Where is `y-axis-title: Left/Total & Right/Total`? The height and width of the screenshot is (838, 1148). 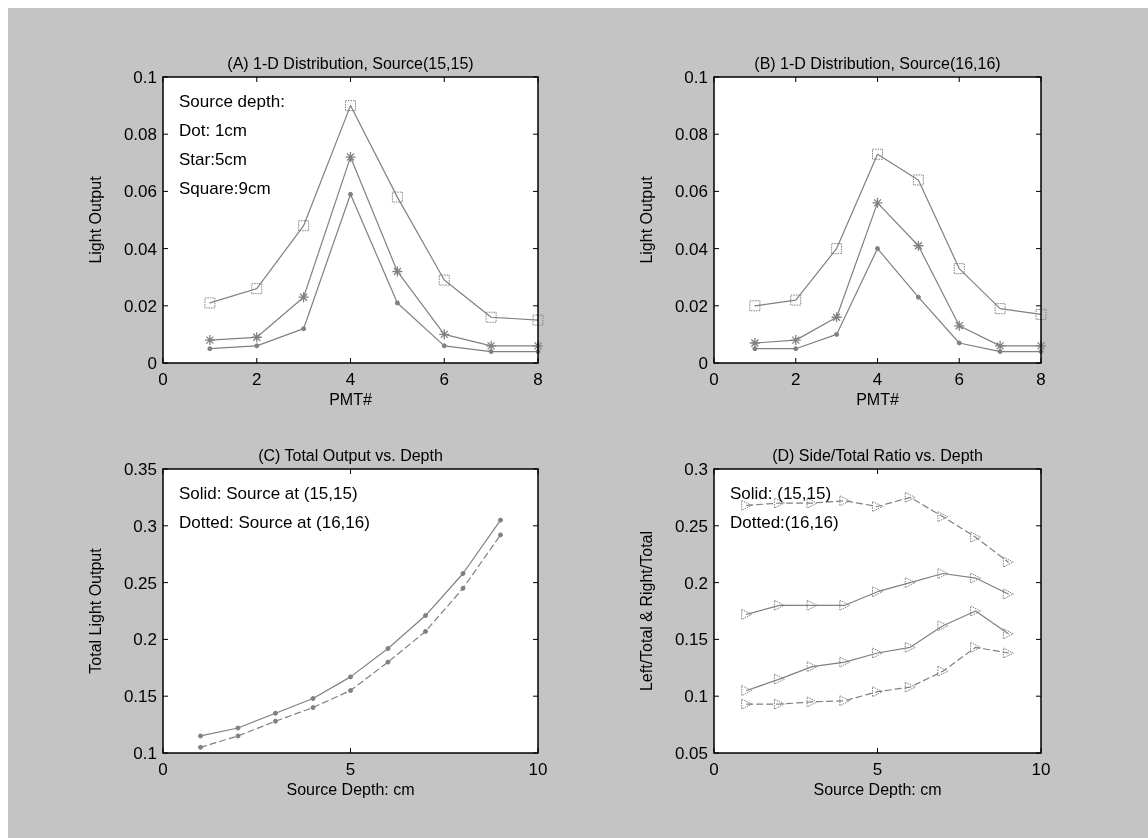 y-axis-title: Left/Total & Right/Total is located at coordinates (646, 611).